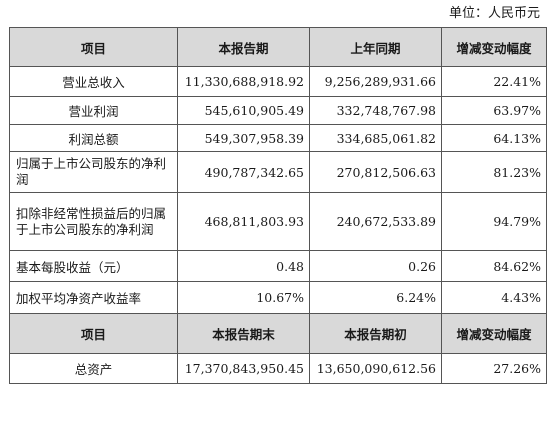 This screenshot has height=430, width=554. What do you see at coordinates (375, 221) in the screenshot?
I see `previous-value: 240,672,533.89` at bounding box center [375, 221].